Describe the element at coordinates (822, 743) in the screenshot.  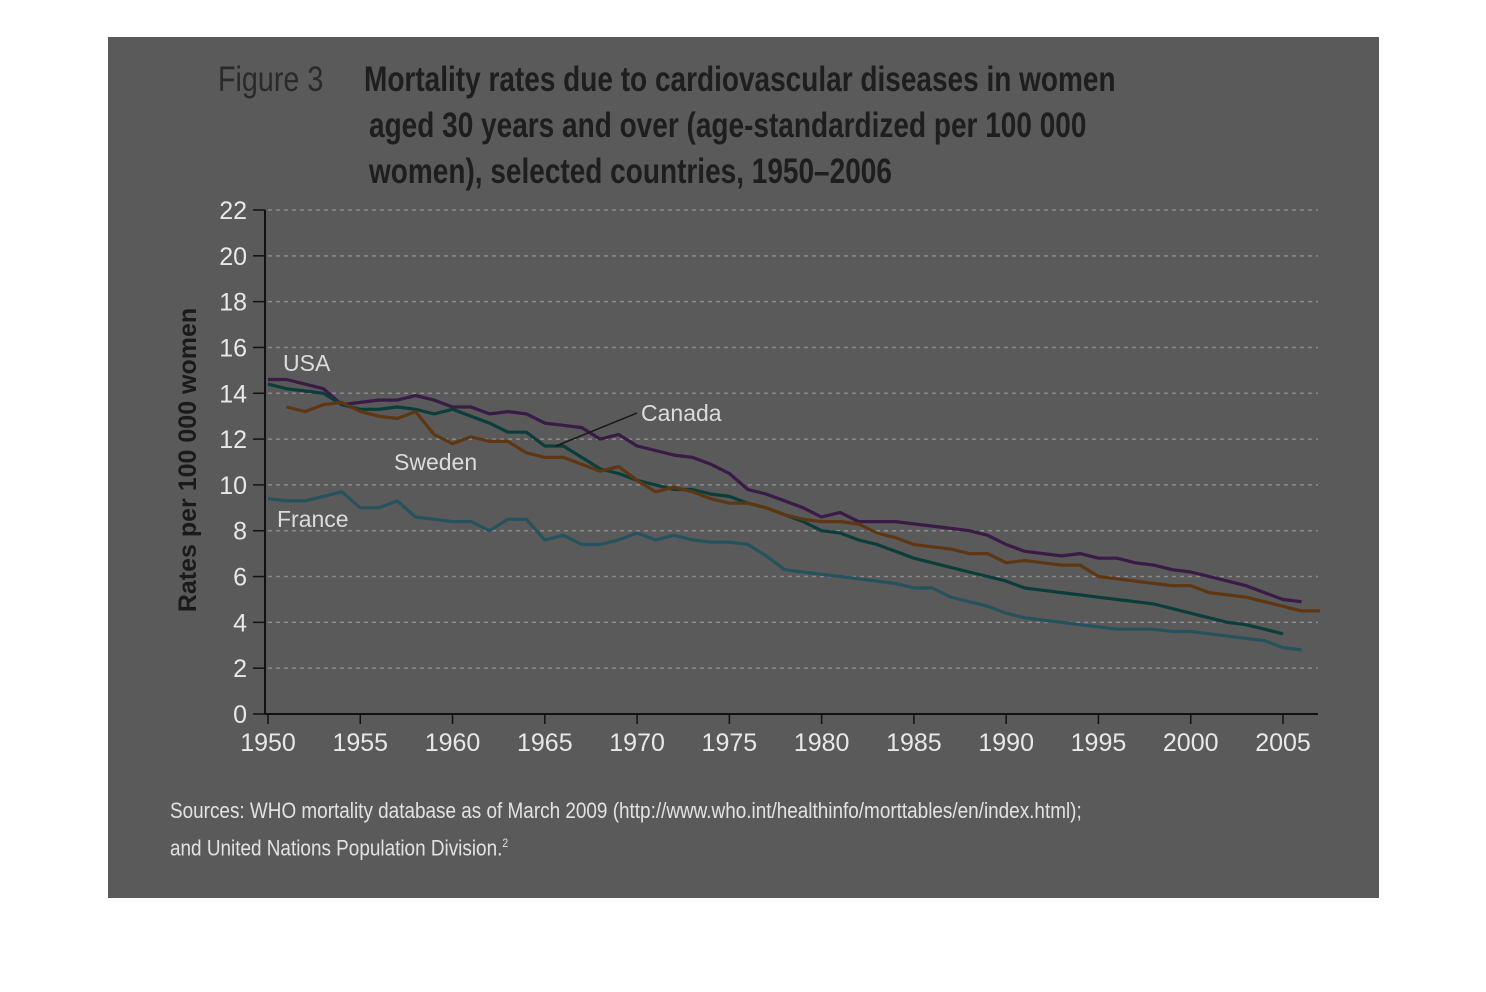
I see `x-tick-label-1980: 1980` at that location.